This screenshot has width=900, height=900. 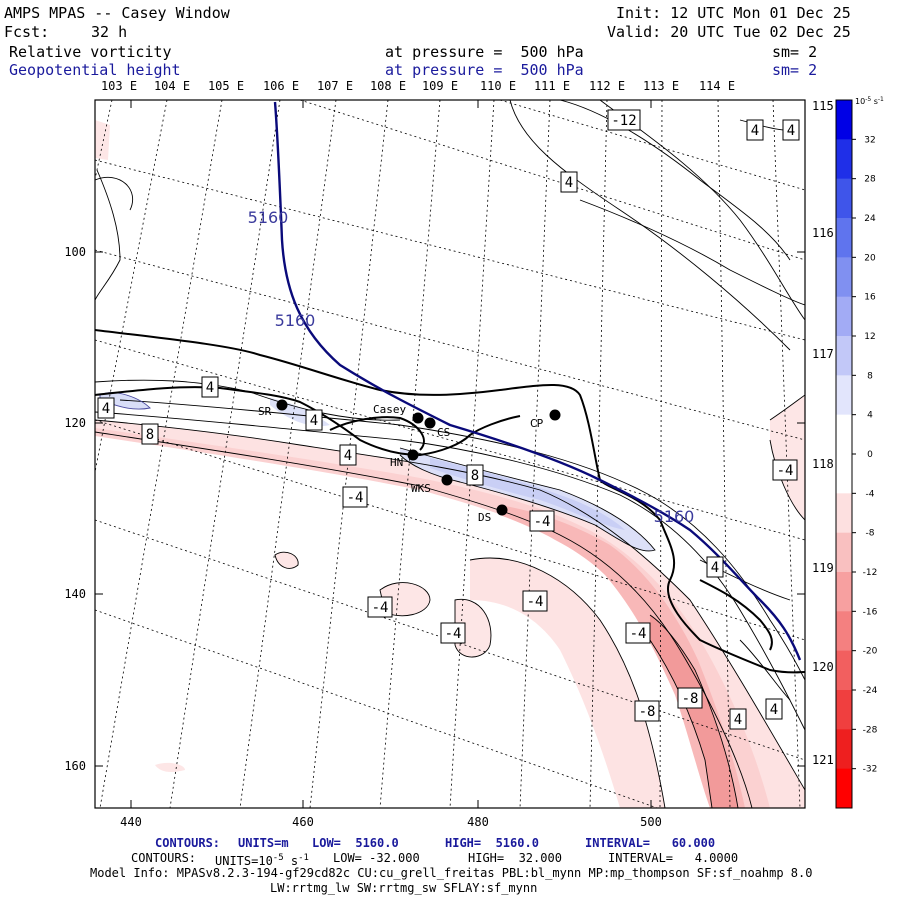 I want to click on contours-height-low: LOW= 5160.0, so click(x=355, y=843).